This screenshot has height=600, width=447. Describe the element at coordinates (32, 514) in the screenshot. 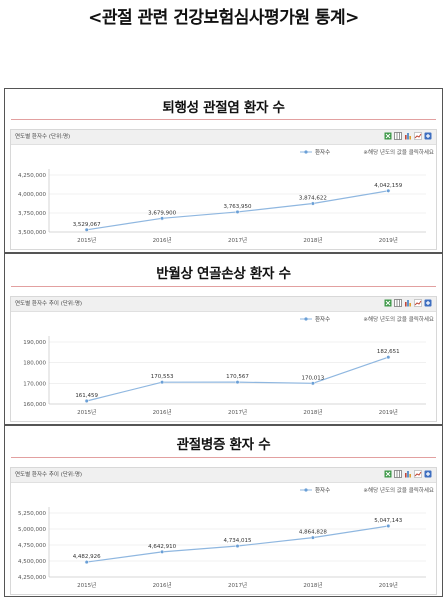

I see `y-tick-label: 5,250,000` at that location.